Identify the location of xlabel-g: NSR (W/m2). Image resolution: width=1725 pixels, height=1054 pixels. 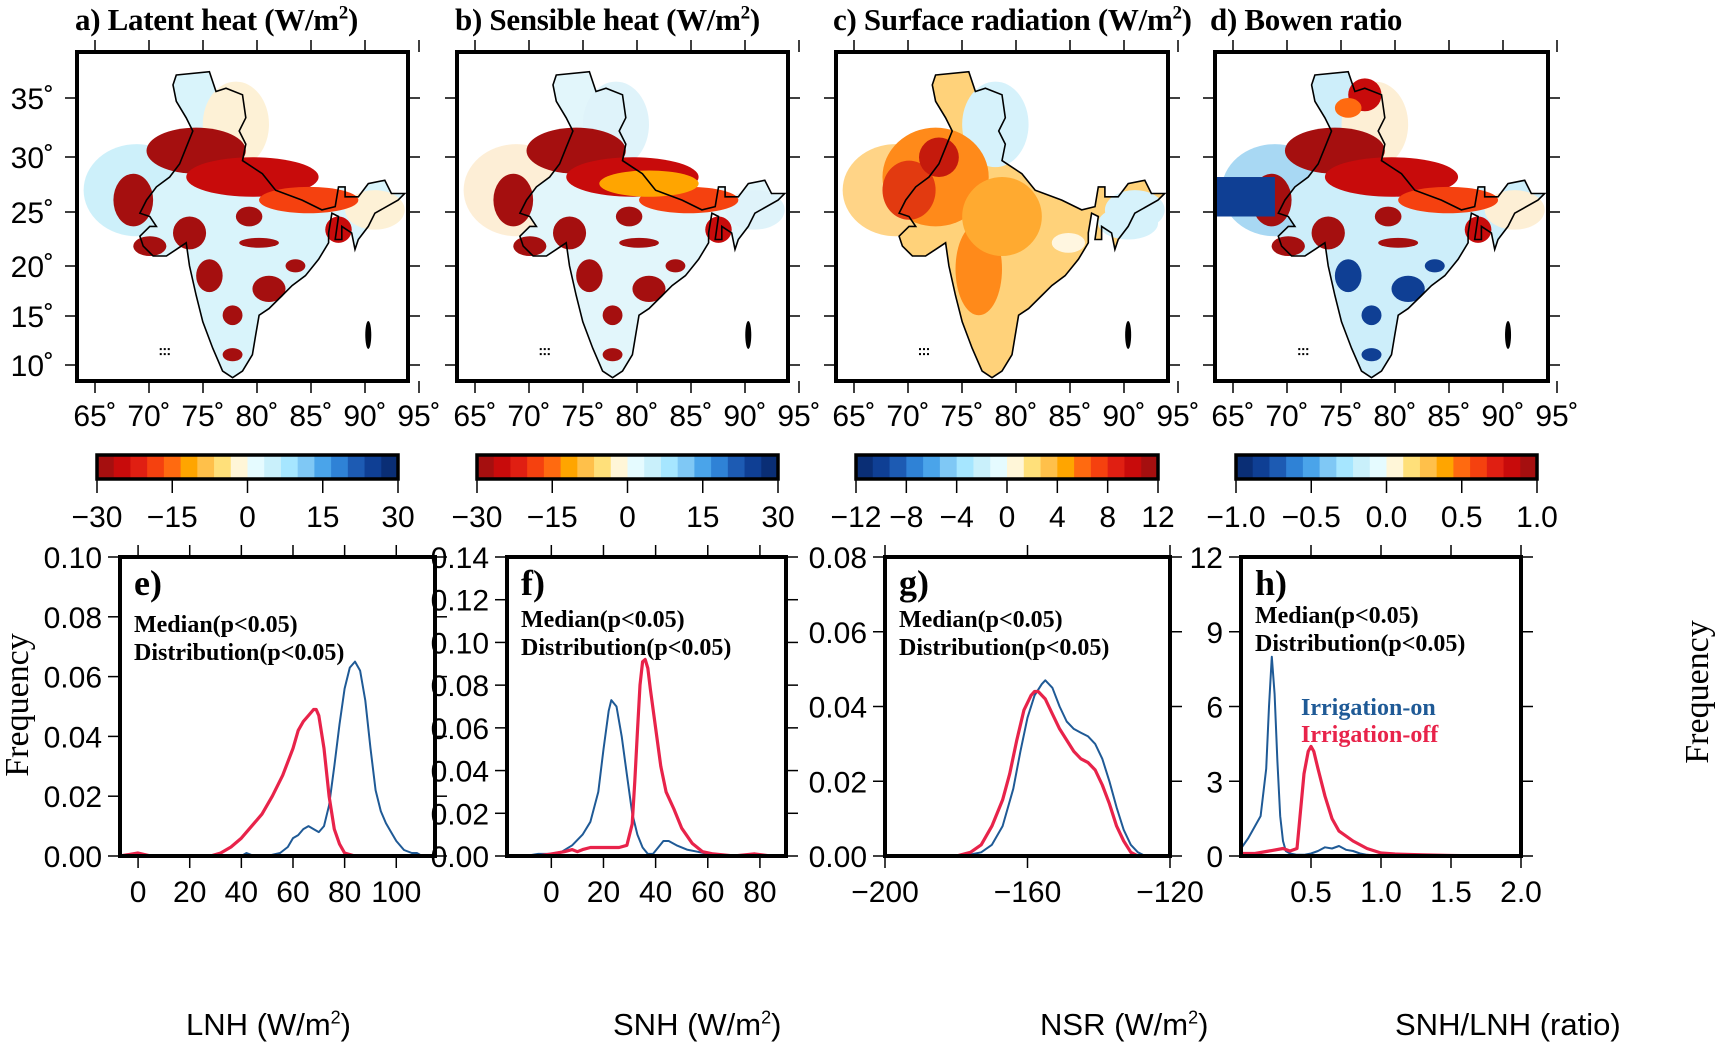
(1124, 1024).